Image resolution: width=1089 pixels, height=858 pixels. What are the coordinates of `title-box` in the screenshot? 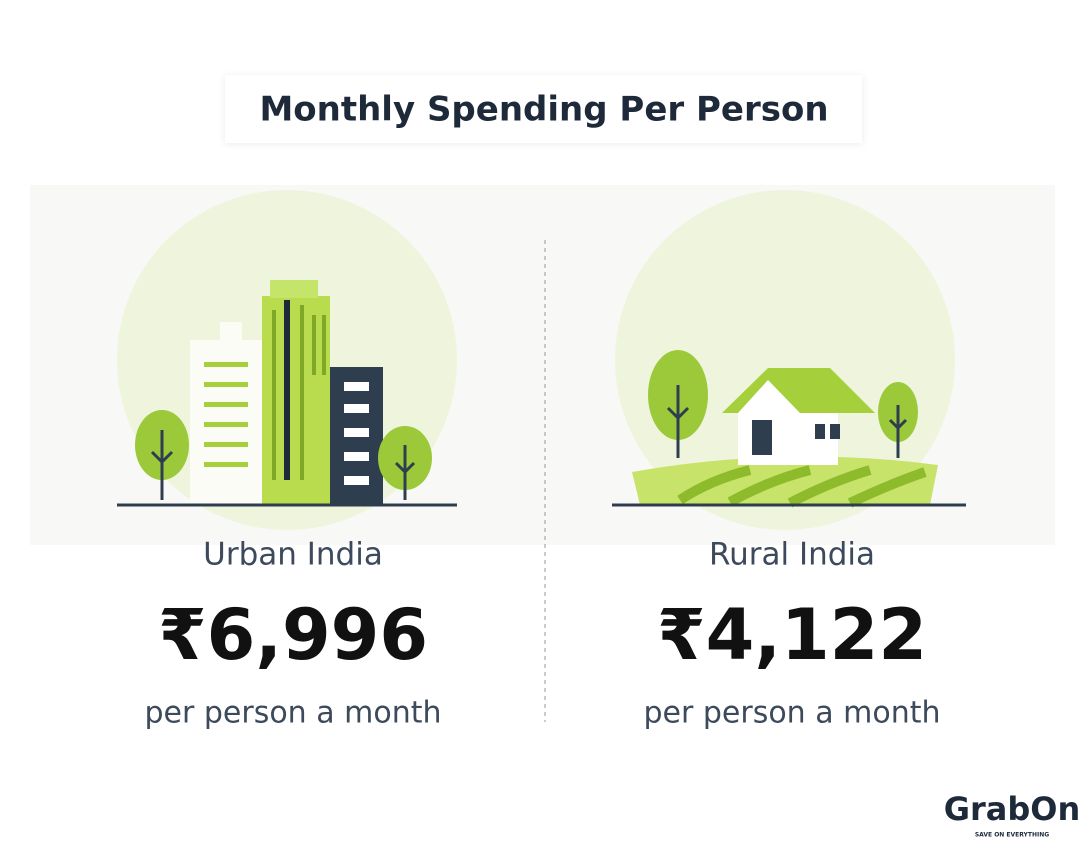 It's located at (543, 109).